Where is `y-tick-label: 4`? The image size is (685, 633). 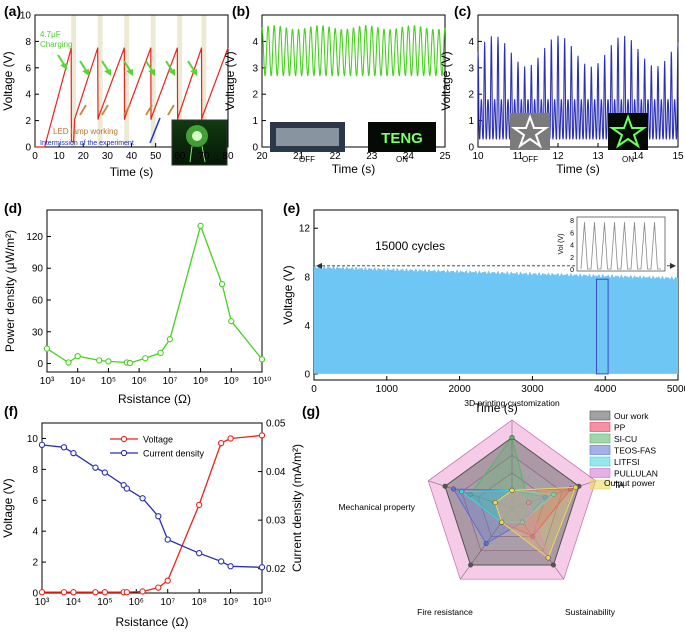
y-tick-label: 4 is located at coordinates (471, 42).